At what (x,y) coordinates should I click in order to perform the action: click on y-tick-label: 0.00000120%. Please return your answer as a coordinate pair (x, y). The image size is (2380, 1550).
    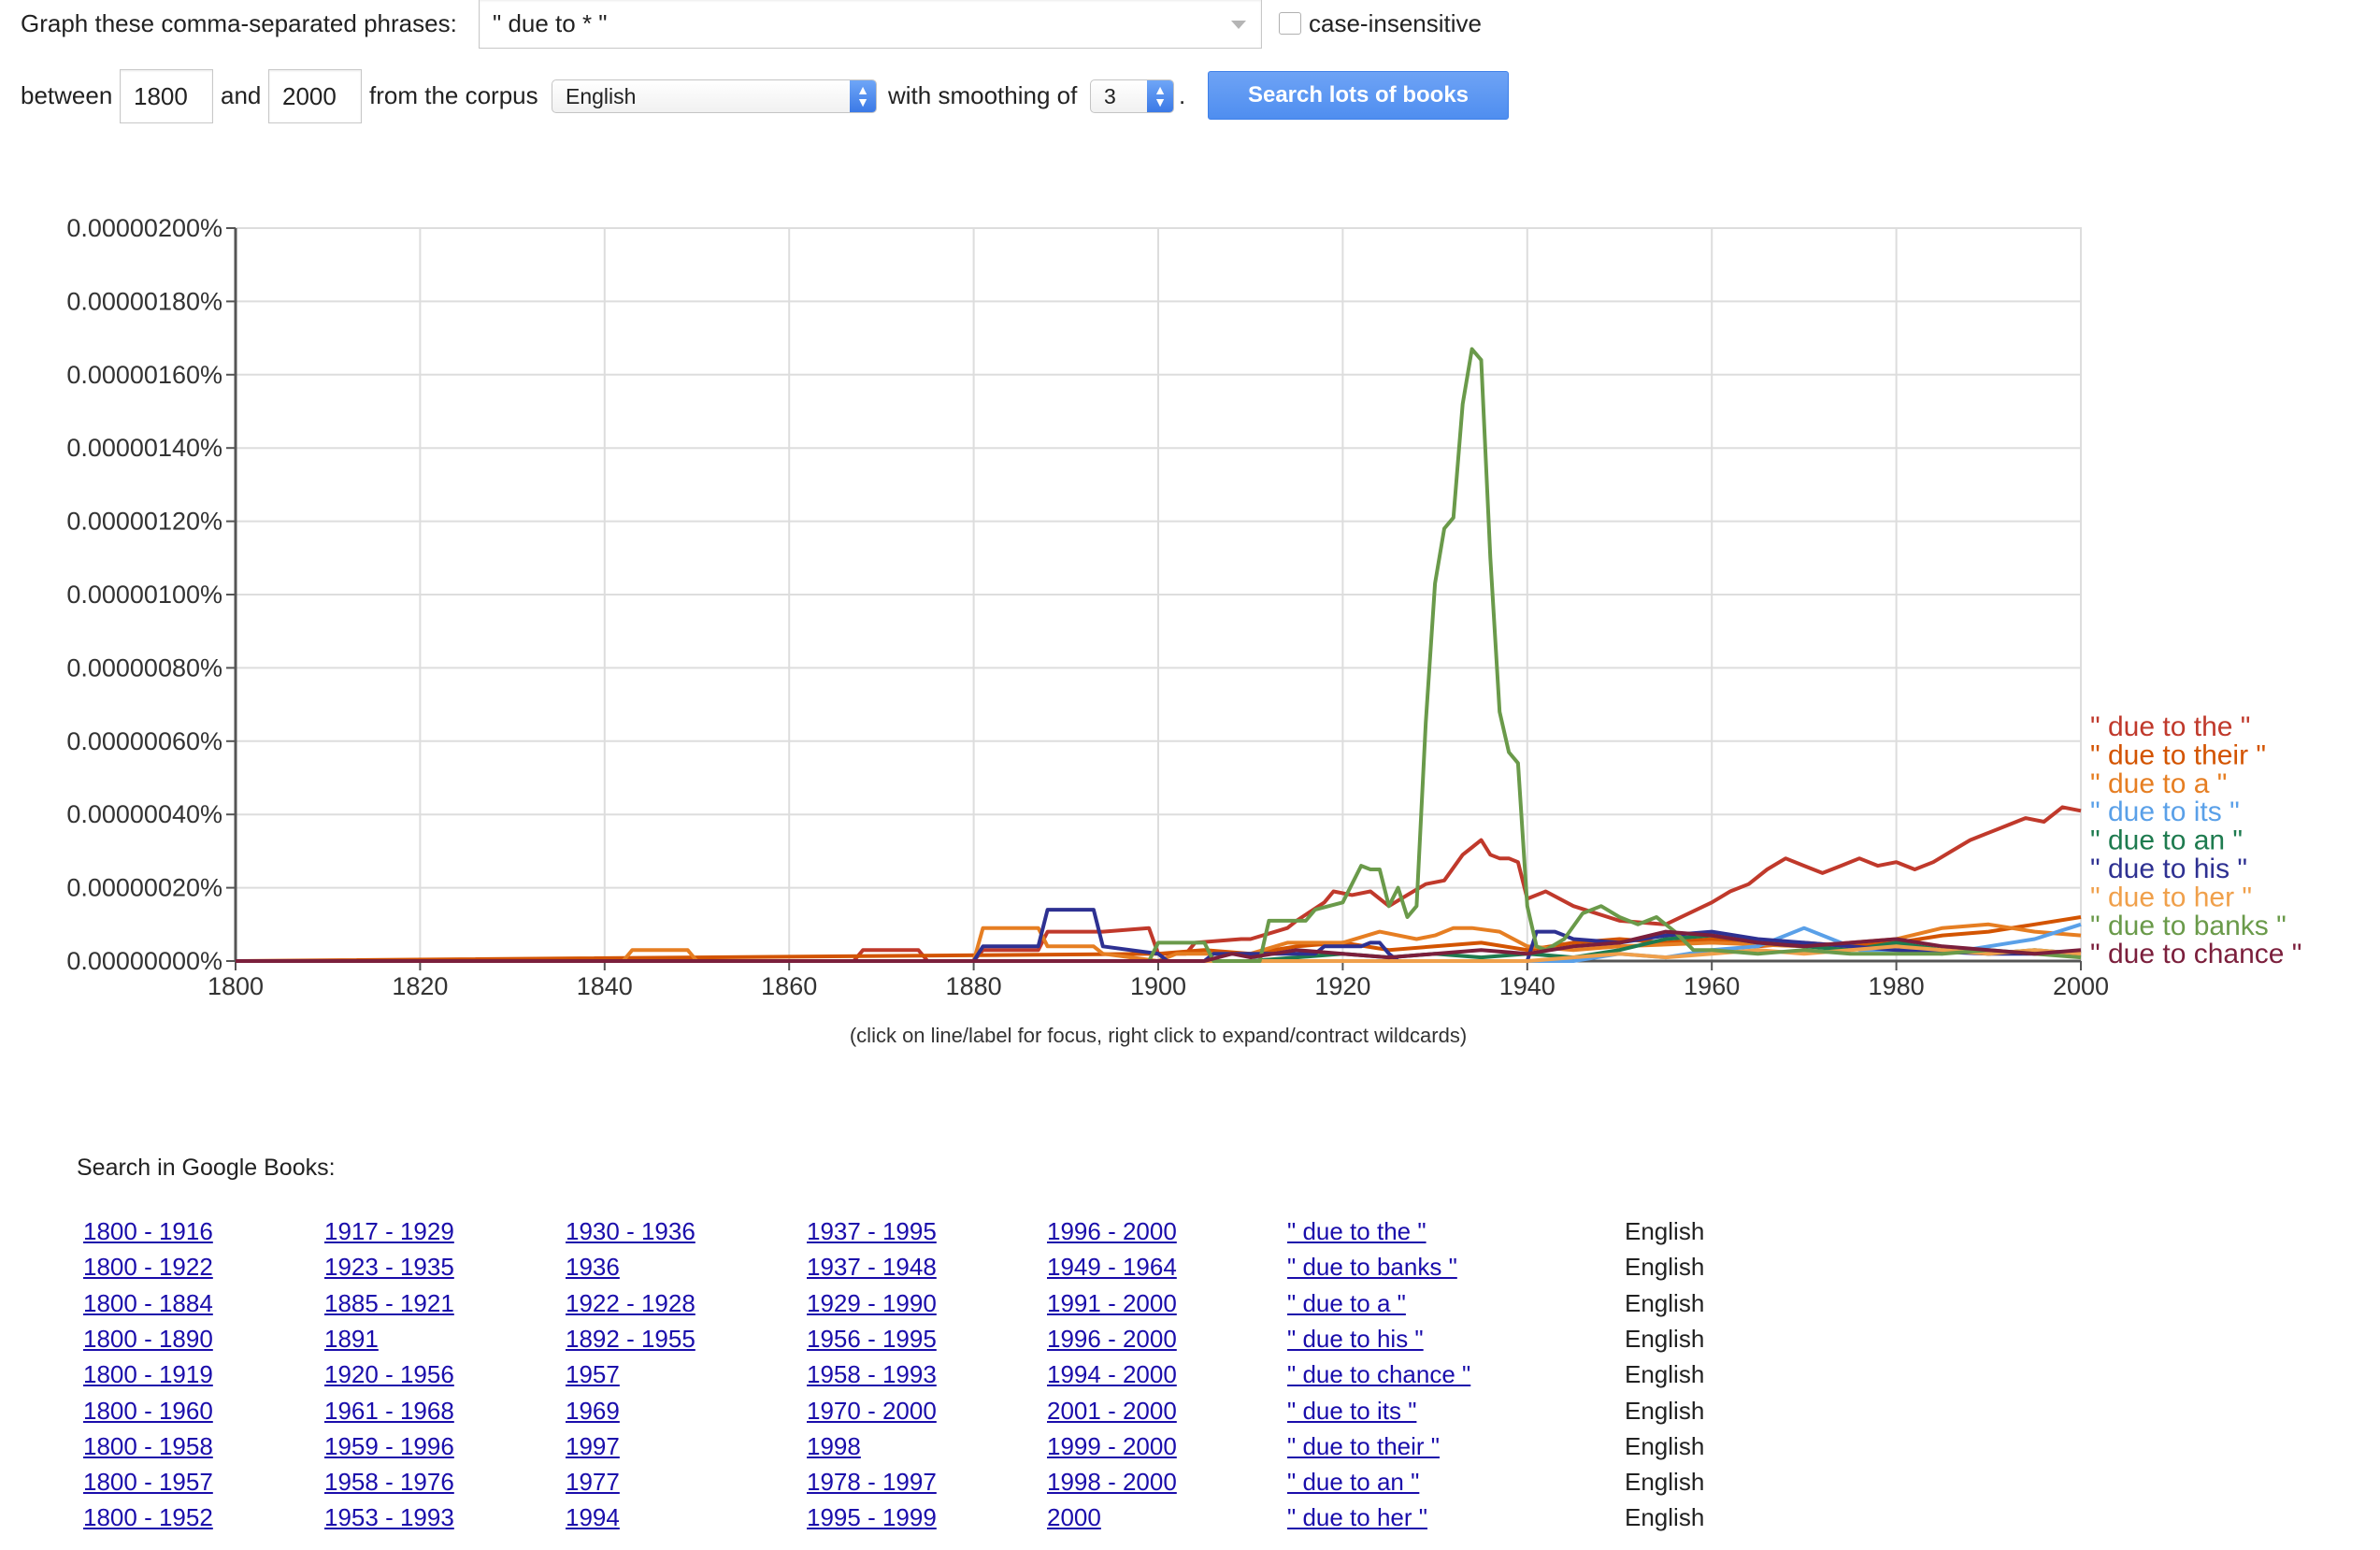
    Looking at the image, I should click on (144, 522).